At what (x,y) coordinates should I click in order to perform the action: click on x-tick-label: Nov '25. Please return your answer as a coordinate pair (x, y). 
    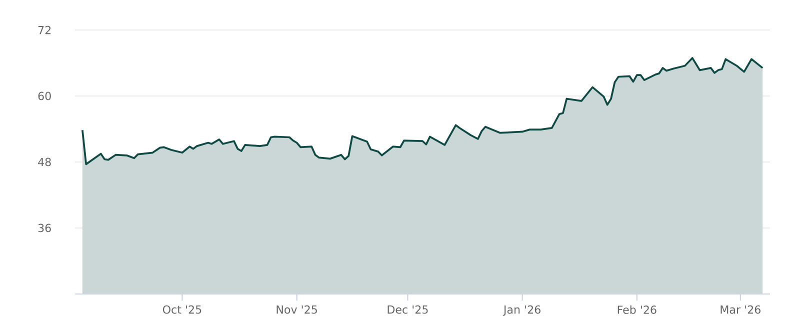
    Looking at the image, I should click on (296, 309).